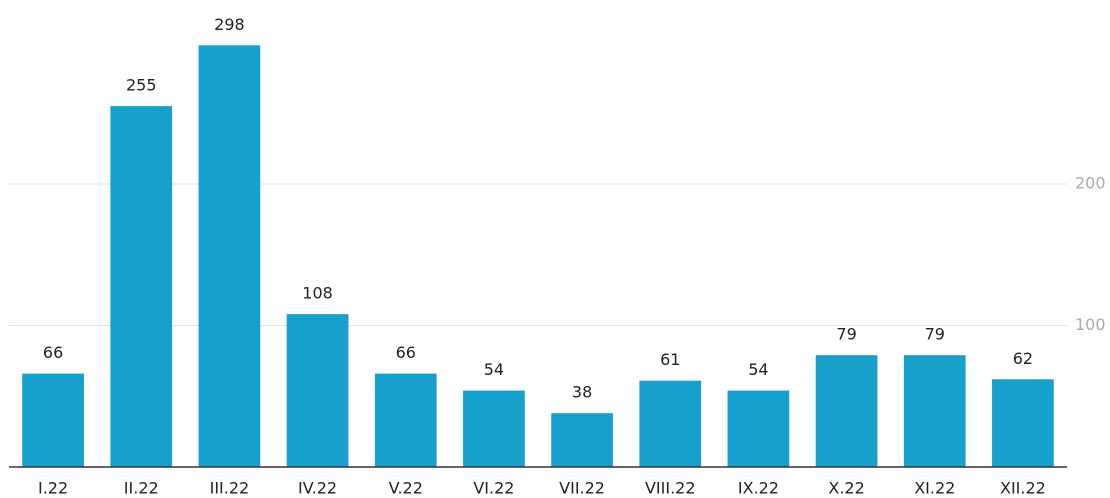  Describe the element at coordinates (493, 488) in the screenshot. I see `x-tick-label: VI.22` at that location.